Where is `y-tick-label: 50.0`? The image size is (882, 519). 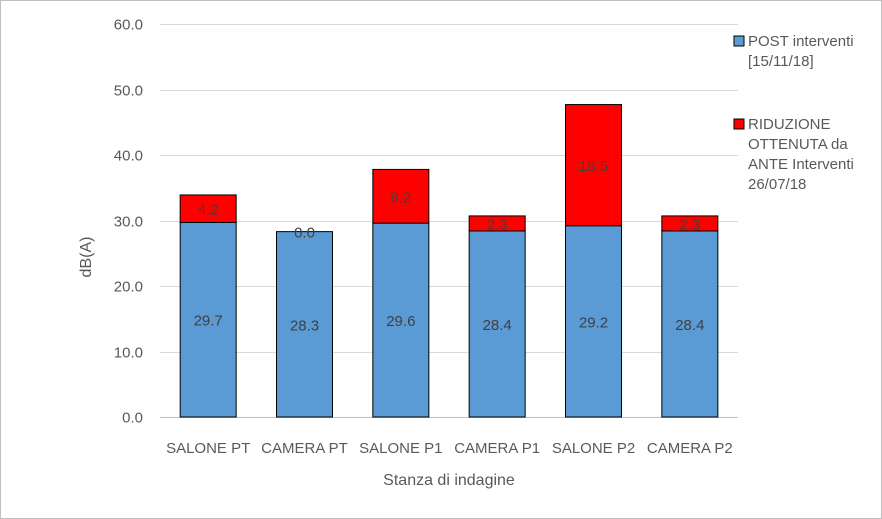 y-tick-label: 50.0 is located at coordinates (128, 91).